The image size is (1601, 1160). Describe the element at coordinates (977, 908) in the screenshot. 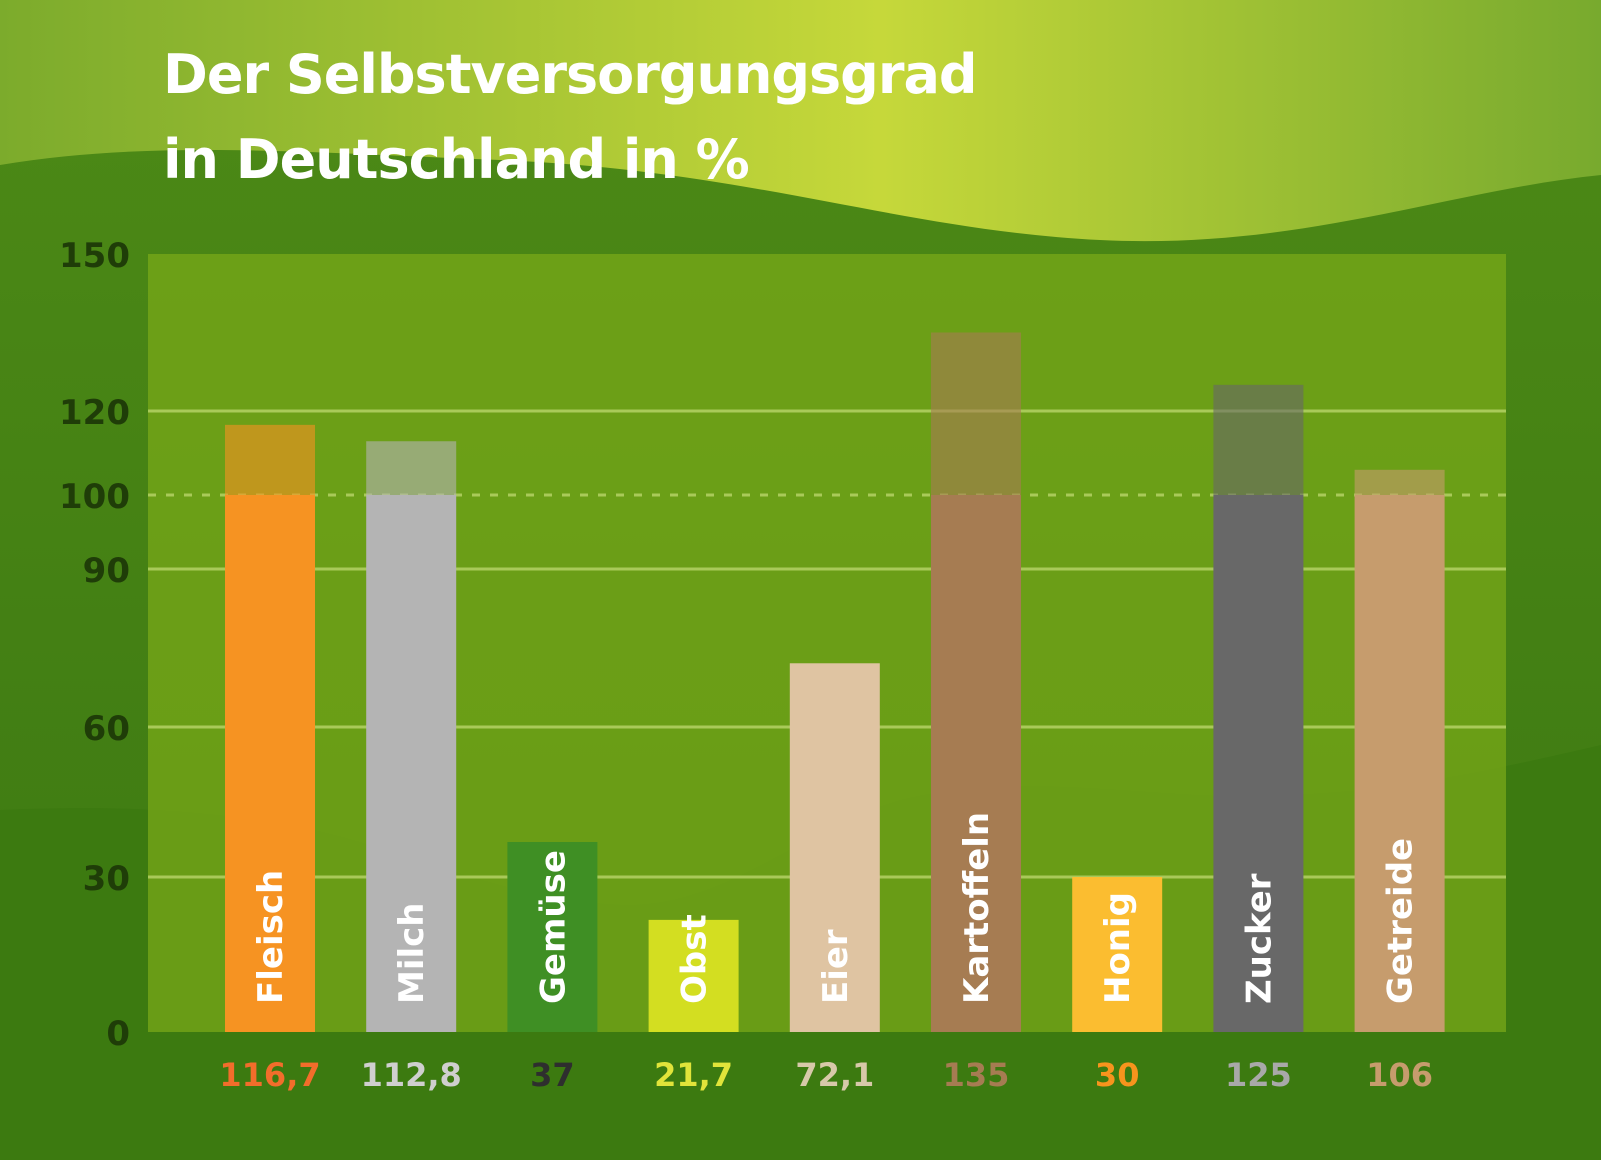

I see `category-label: Kartoffeln` at that location.